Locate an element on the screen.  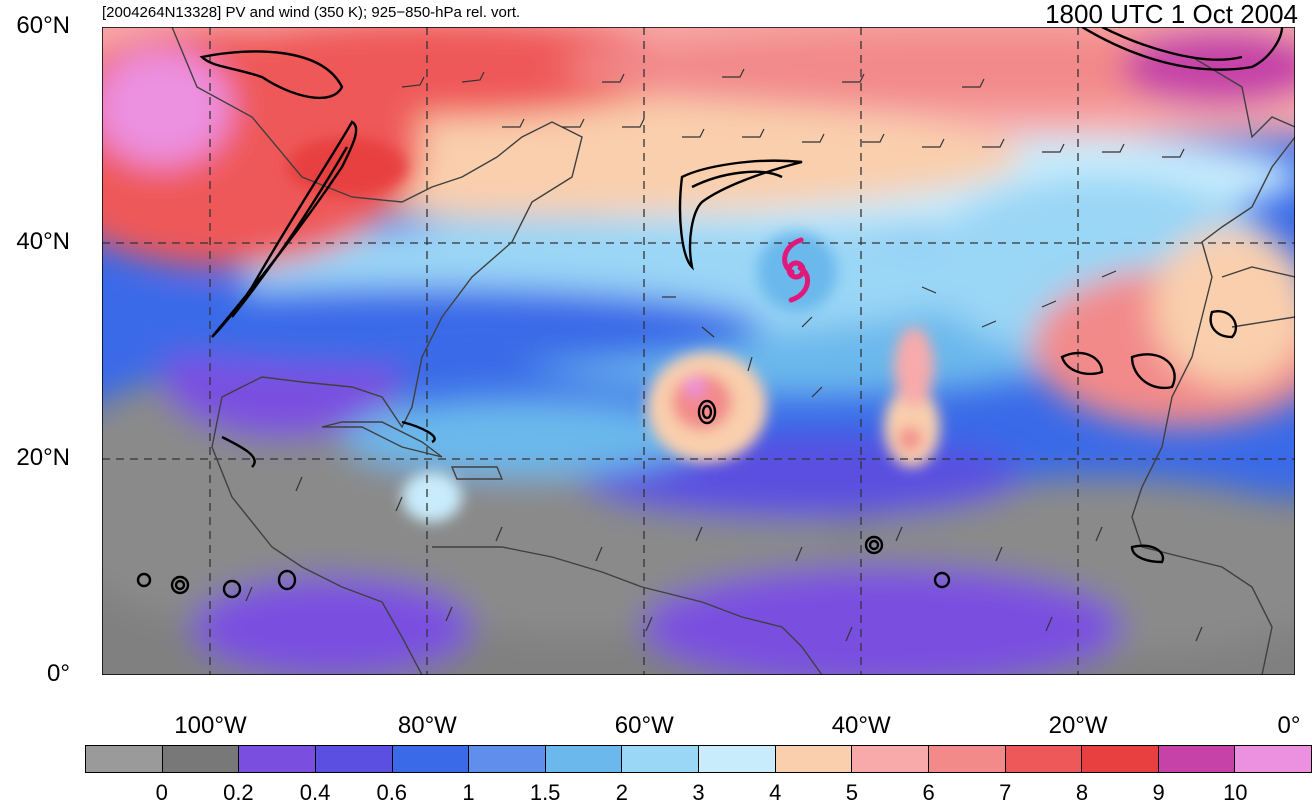
colorbar-label: 7 is located at coordinates (1005, 792).